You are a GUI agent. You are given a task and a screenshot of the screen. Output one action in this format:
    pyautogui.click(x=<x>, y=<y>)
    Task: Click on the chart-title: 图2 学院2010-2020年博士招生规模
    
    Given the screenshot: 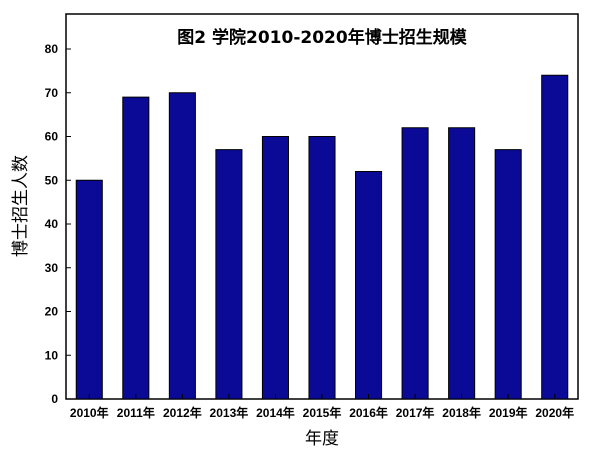 What is the action you would take?
    pyautogui.click(x=322, y=37)
    